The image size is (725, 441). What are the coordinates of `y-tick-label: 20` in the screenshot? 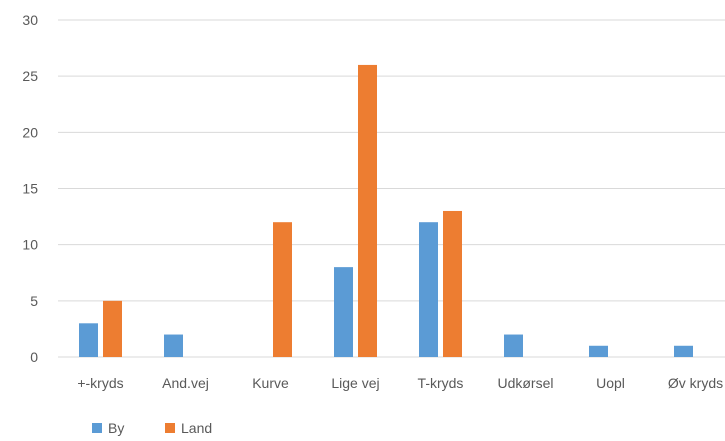 It's located at (30, 132).